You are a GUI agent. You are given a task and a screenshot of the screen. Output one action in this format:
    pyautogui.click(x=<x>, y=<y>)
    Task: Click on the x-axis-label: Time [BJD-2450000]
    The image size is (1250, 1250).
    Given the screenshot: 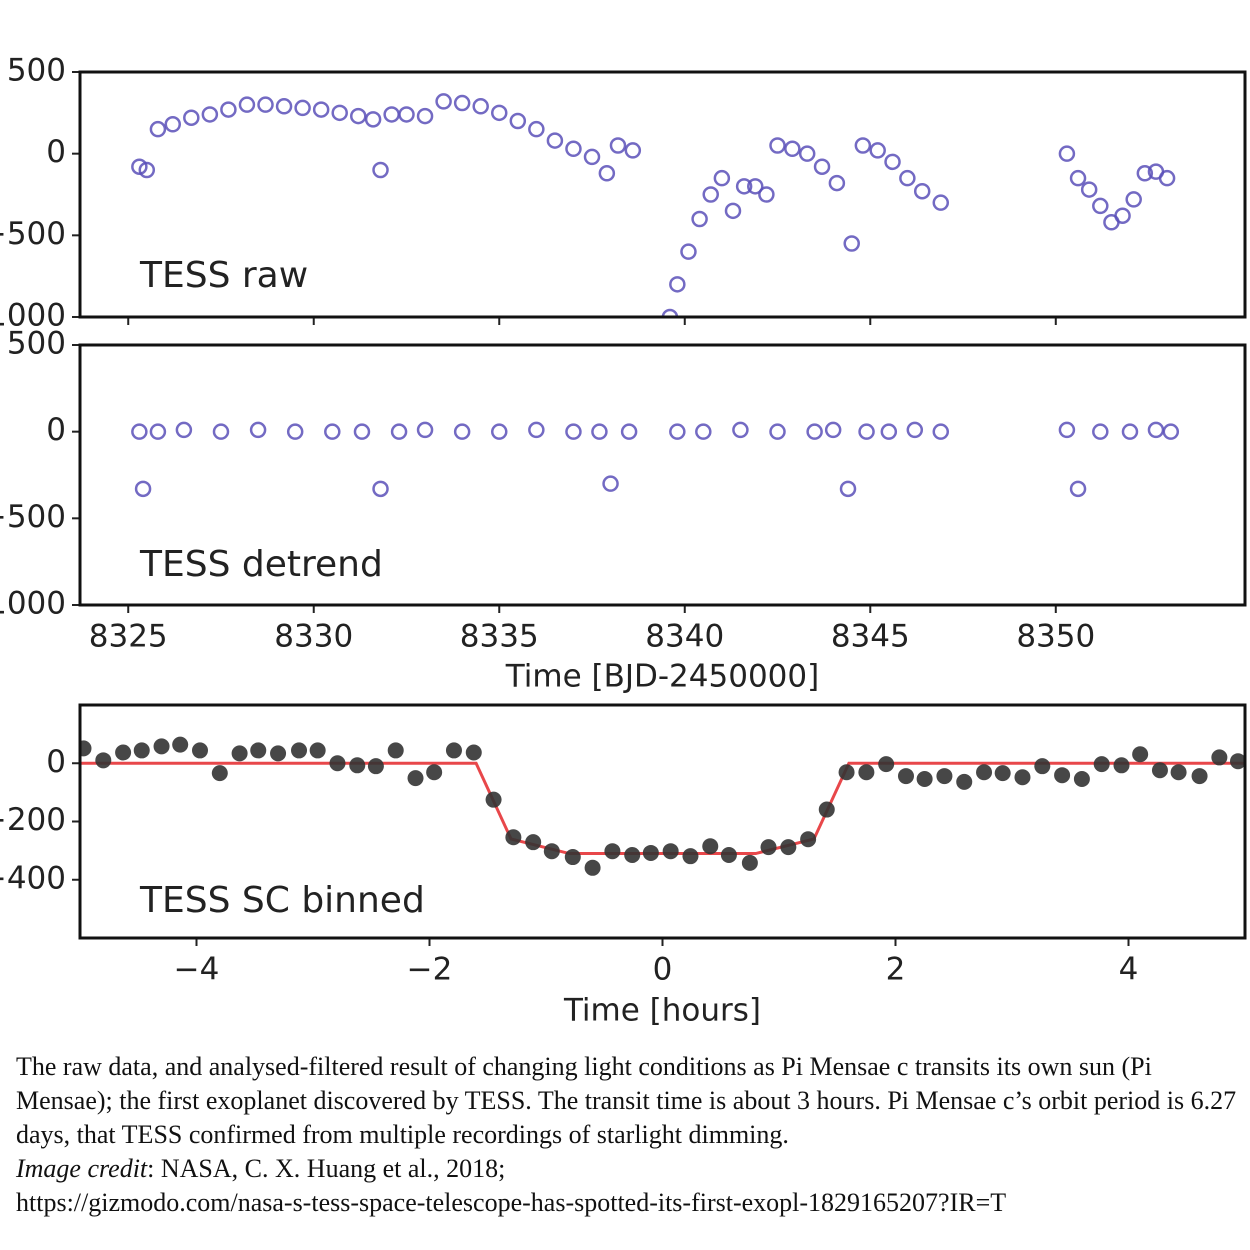 What is the action you would take?
    pyautogui.click(x=662, y=677)
    